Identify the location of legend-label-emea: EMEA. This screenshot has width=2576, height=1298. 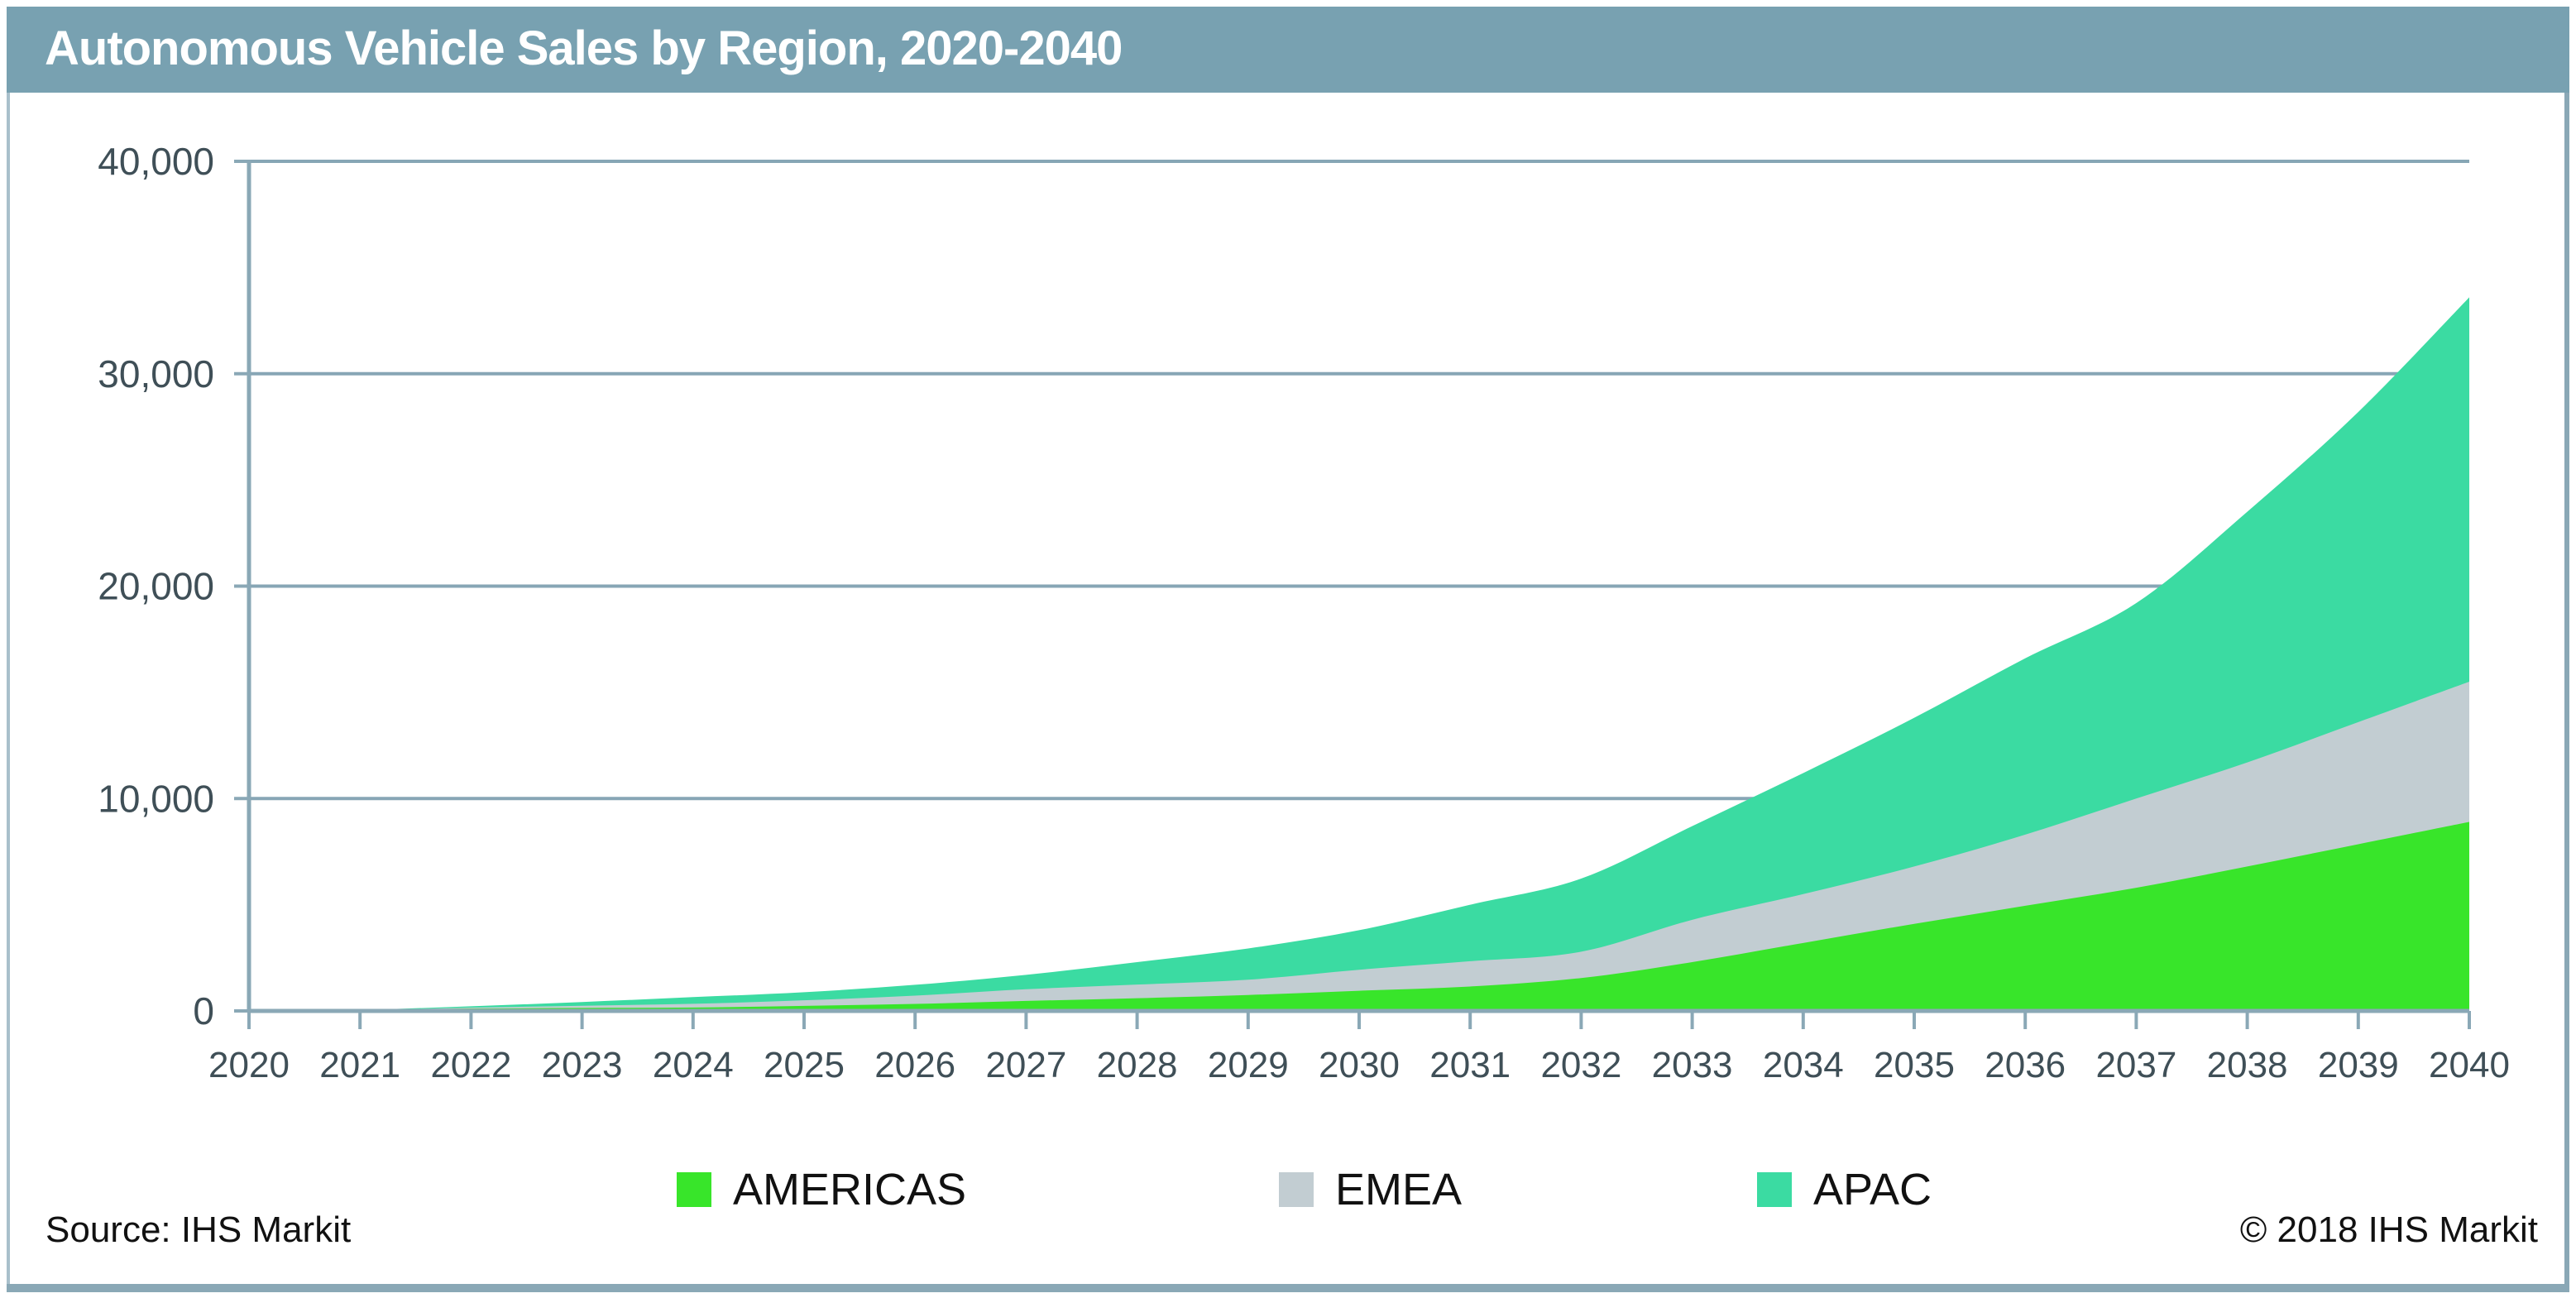
(1399, 1189).